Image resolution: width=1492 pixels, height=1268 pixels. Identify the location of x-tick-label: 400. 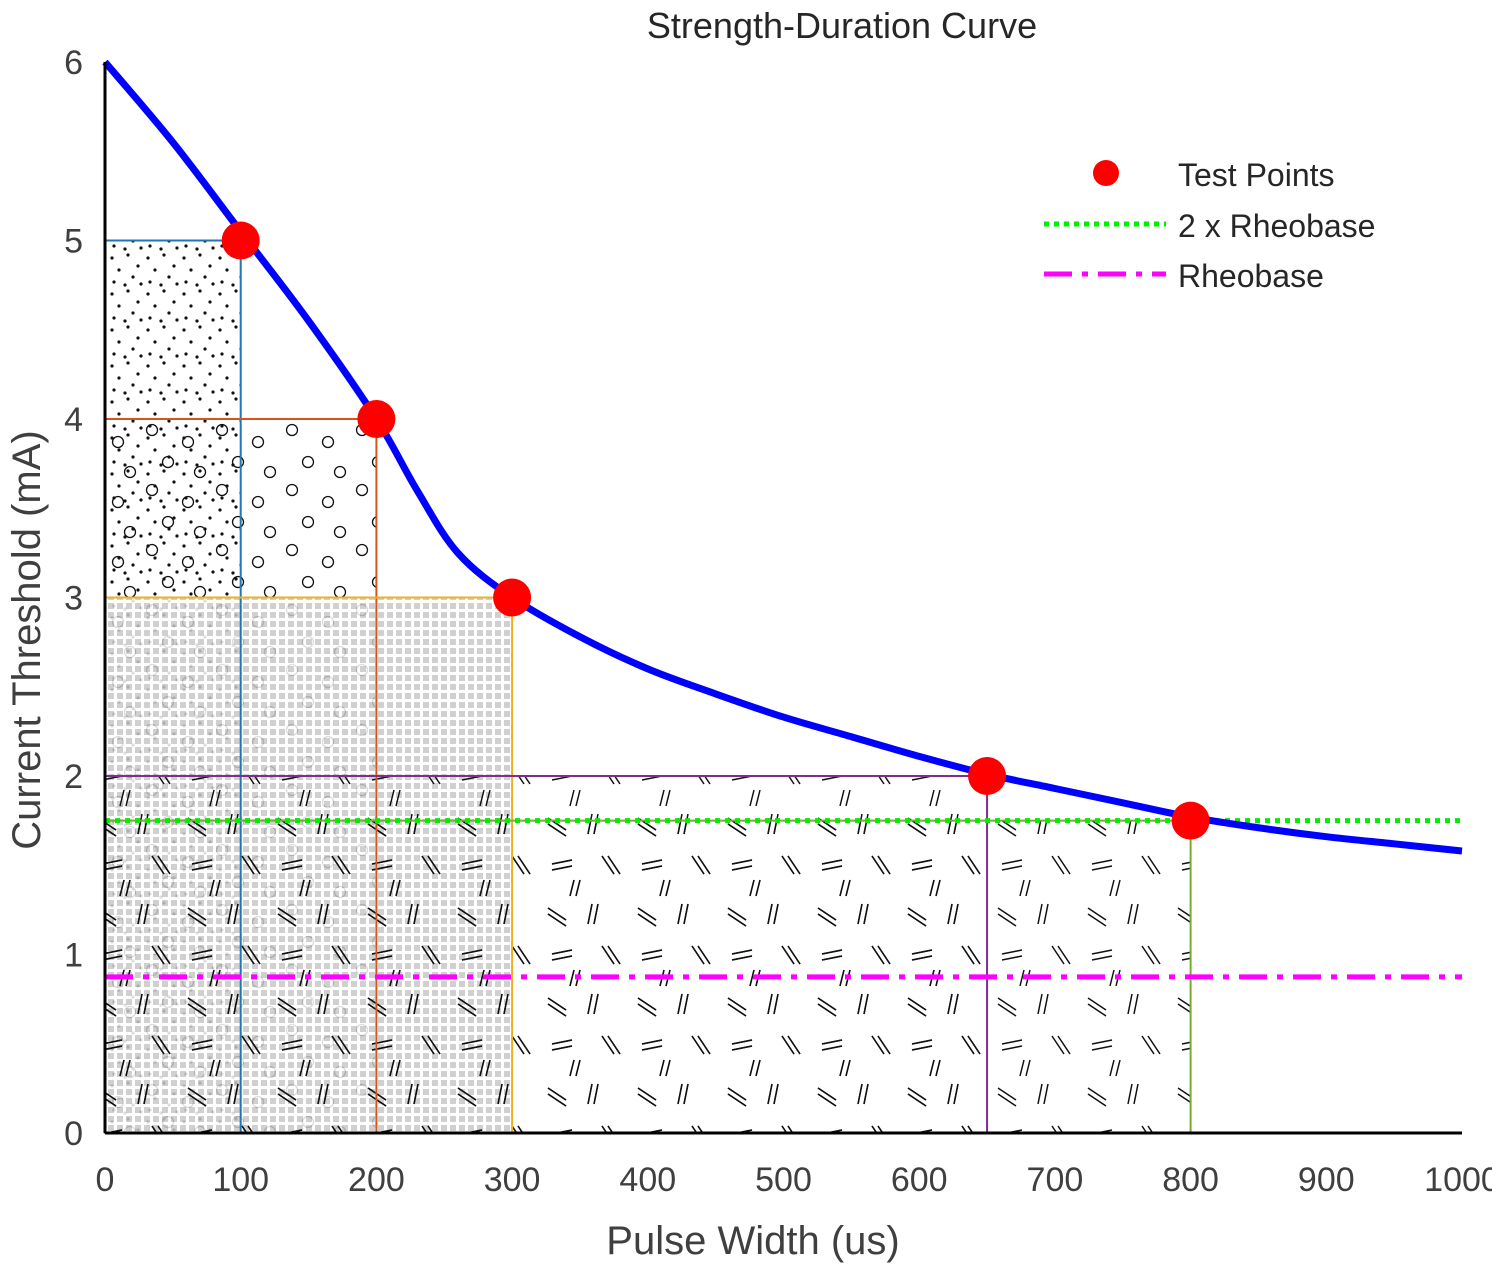
(647, 1180).